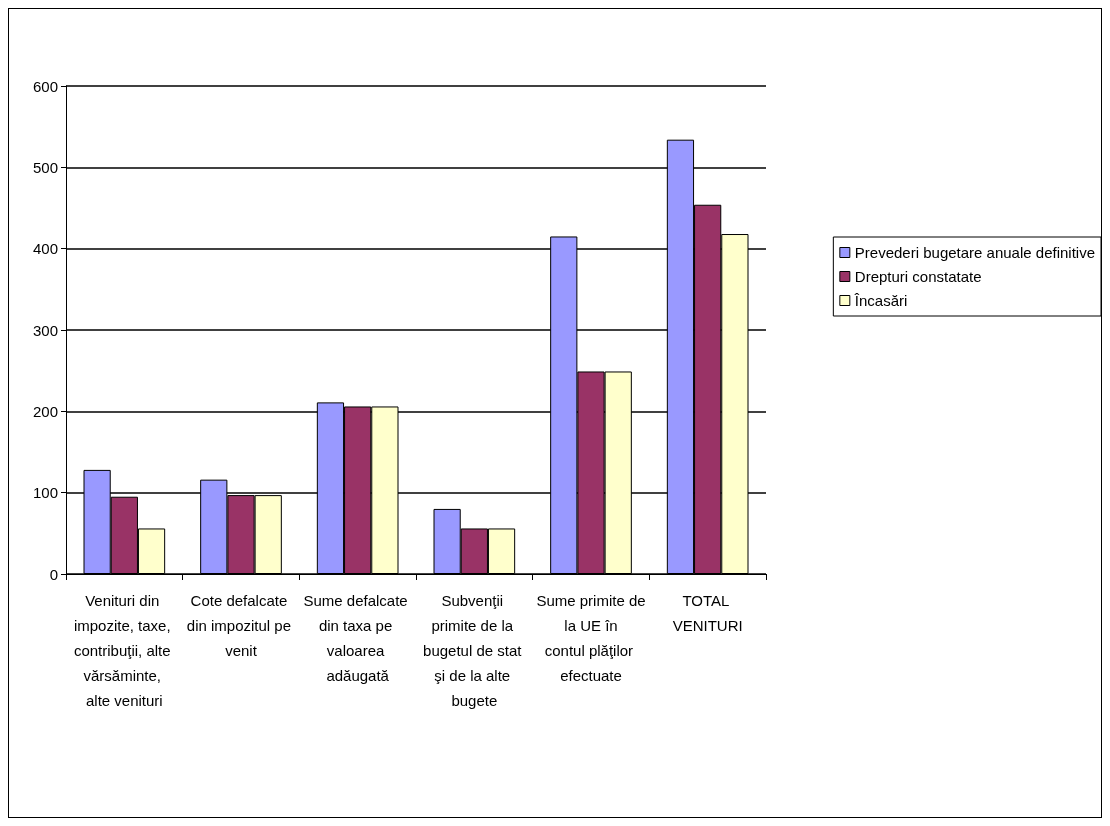 Image resolution: width=1110 pixels, height=826 pixels. What do you see at coordinates (357, 638) in the screenshot?
I see `x-tick-label: Sume defalcate din taxa pe valoarea adăugată` at bounding box center [357, 638].